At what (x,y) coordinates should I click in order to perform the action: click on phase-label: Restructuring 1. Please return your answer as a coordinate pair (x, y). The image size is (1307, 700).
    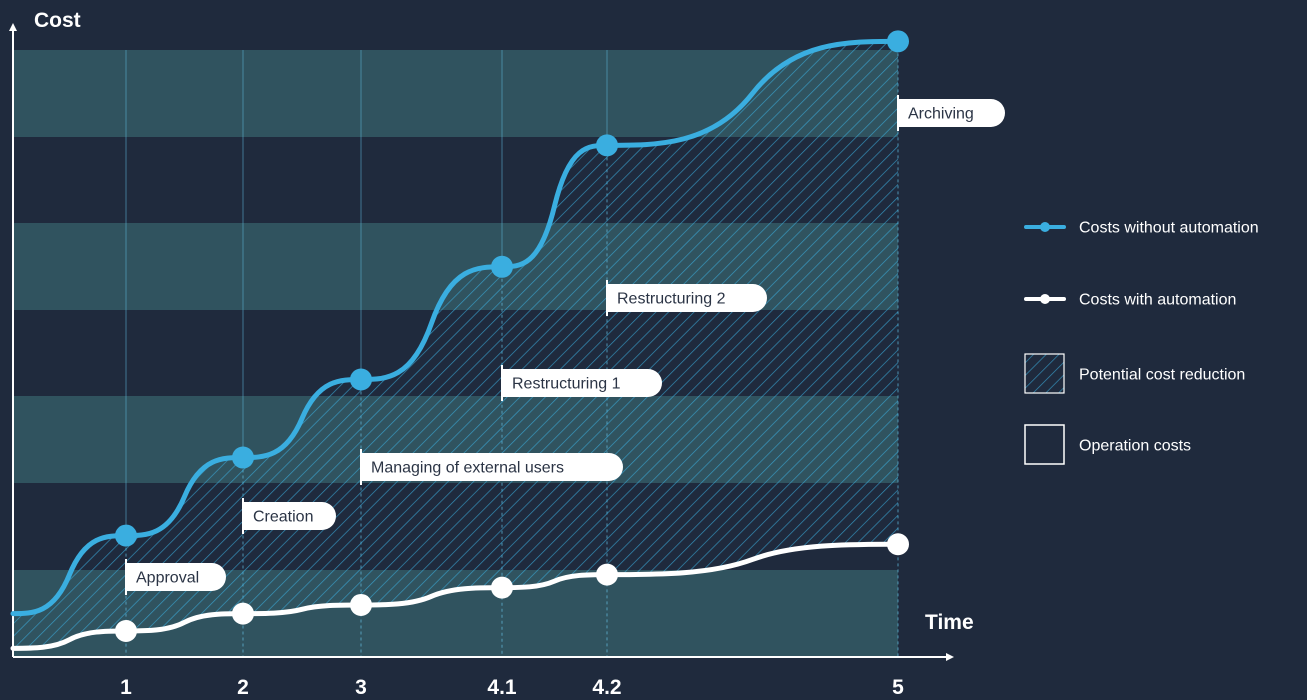
    Looking at the image, I should click on (581, 383).